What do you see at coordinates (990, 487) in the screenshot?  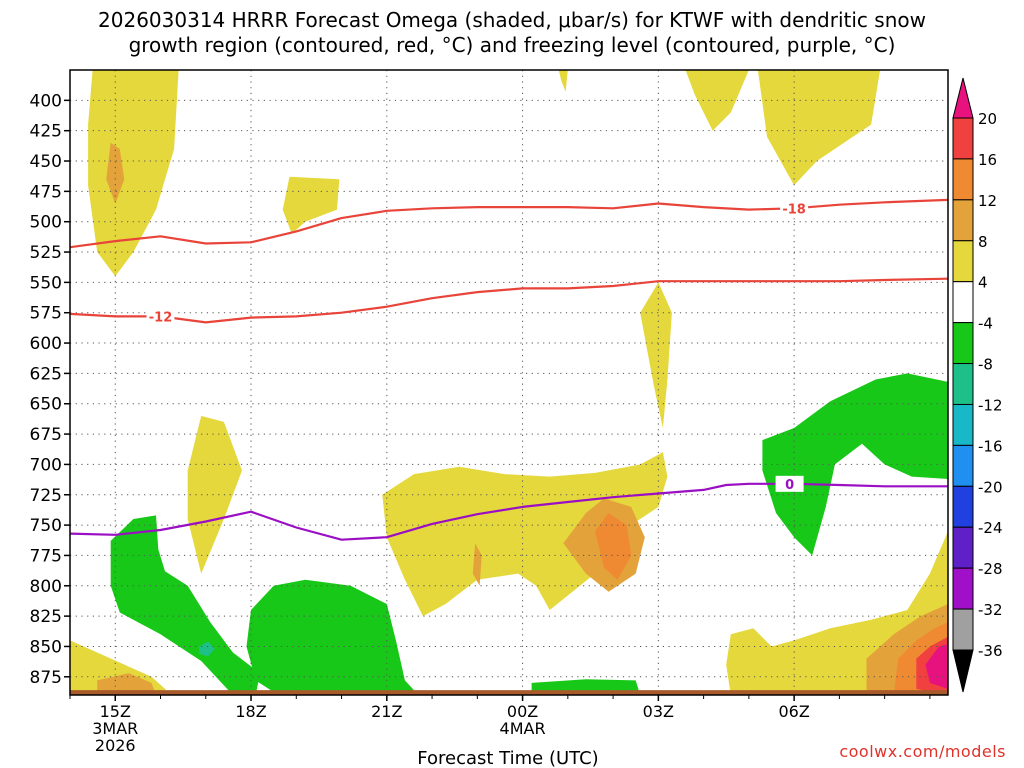 I see `colorbar-label-10: -20` at bounding box center [990, 487].